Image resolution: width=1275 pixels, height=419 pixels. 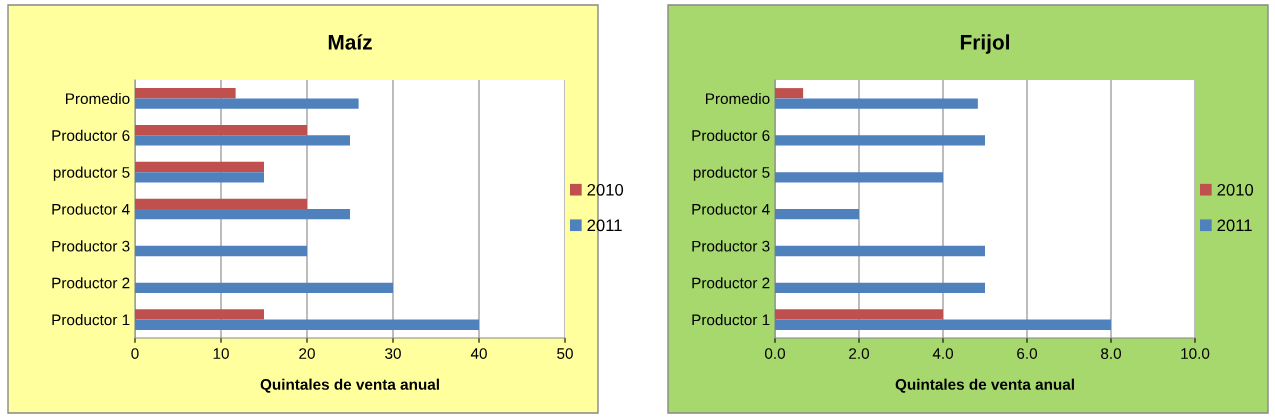 I want to click on x-tick-label: 2.0, so click(x=859, y=353).